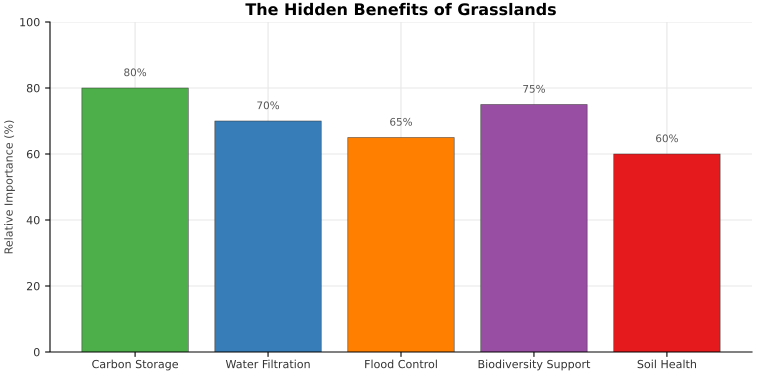  What do you see at coordinates (33, 154) in the screenshot?
I see `y-tick-label: 60` at bounding box center [33, 154].